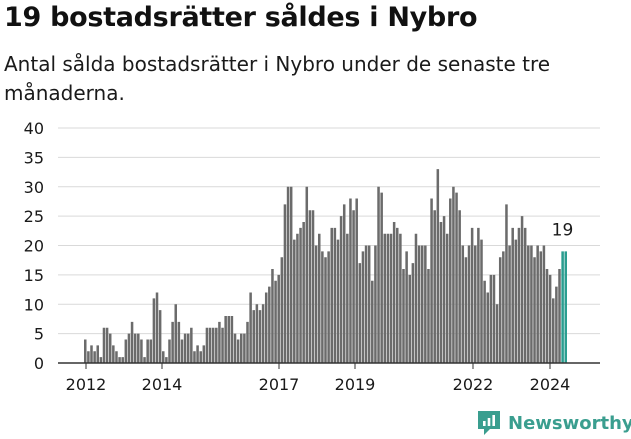  What do you see at coordinates (39, 334) in the screenshot?
I see `y-tick-label: 5` at bounding box center [39, 334].